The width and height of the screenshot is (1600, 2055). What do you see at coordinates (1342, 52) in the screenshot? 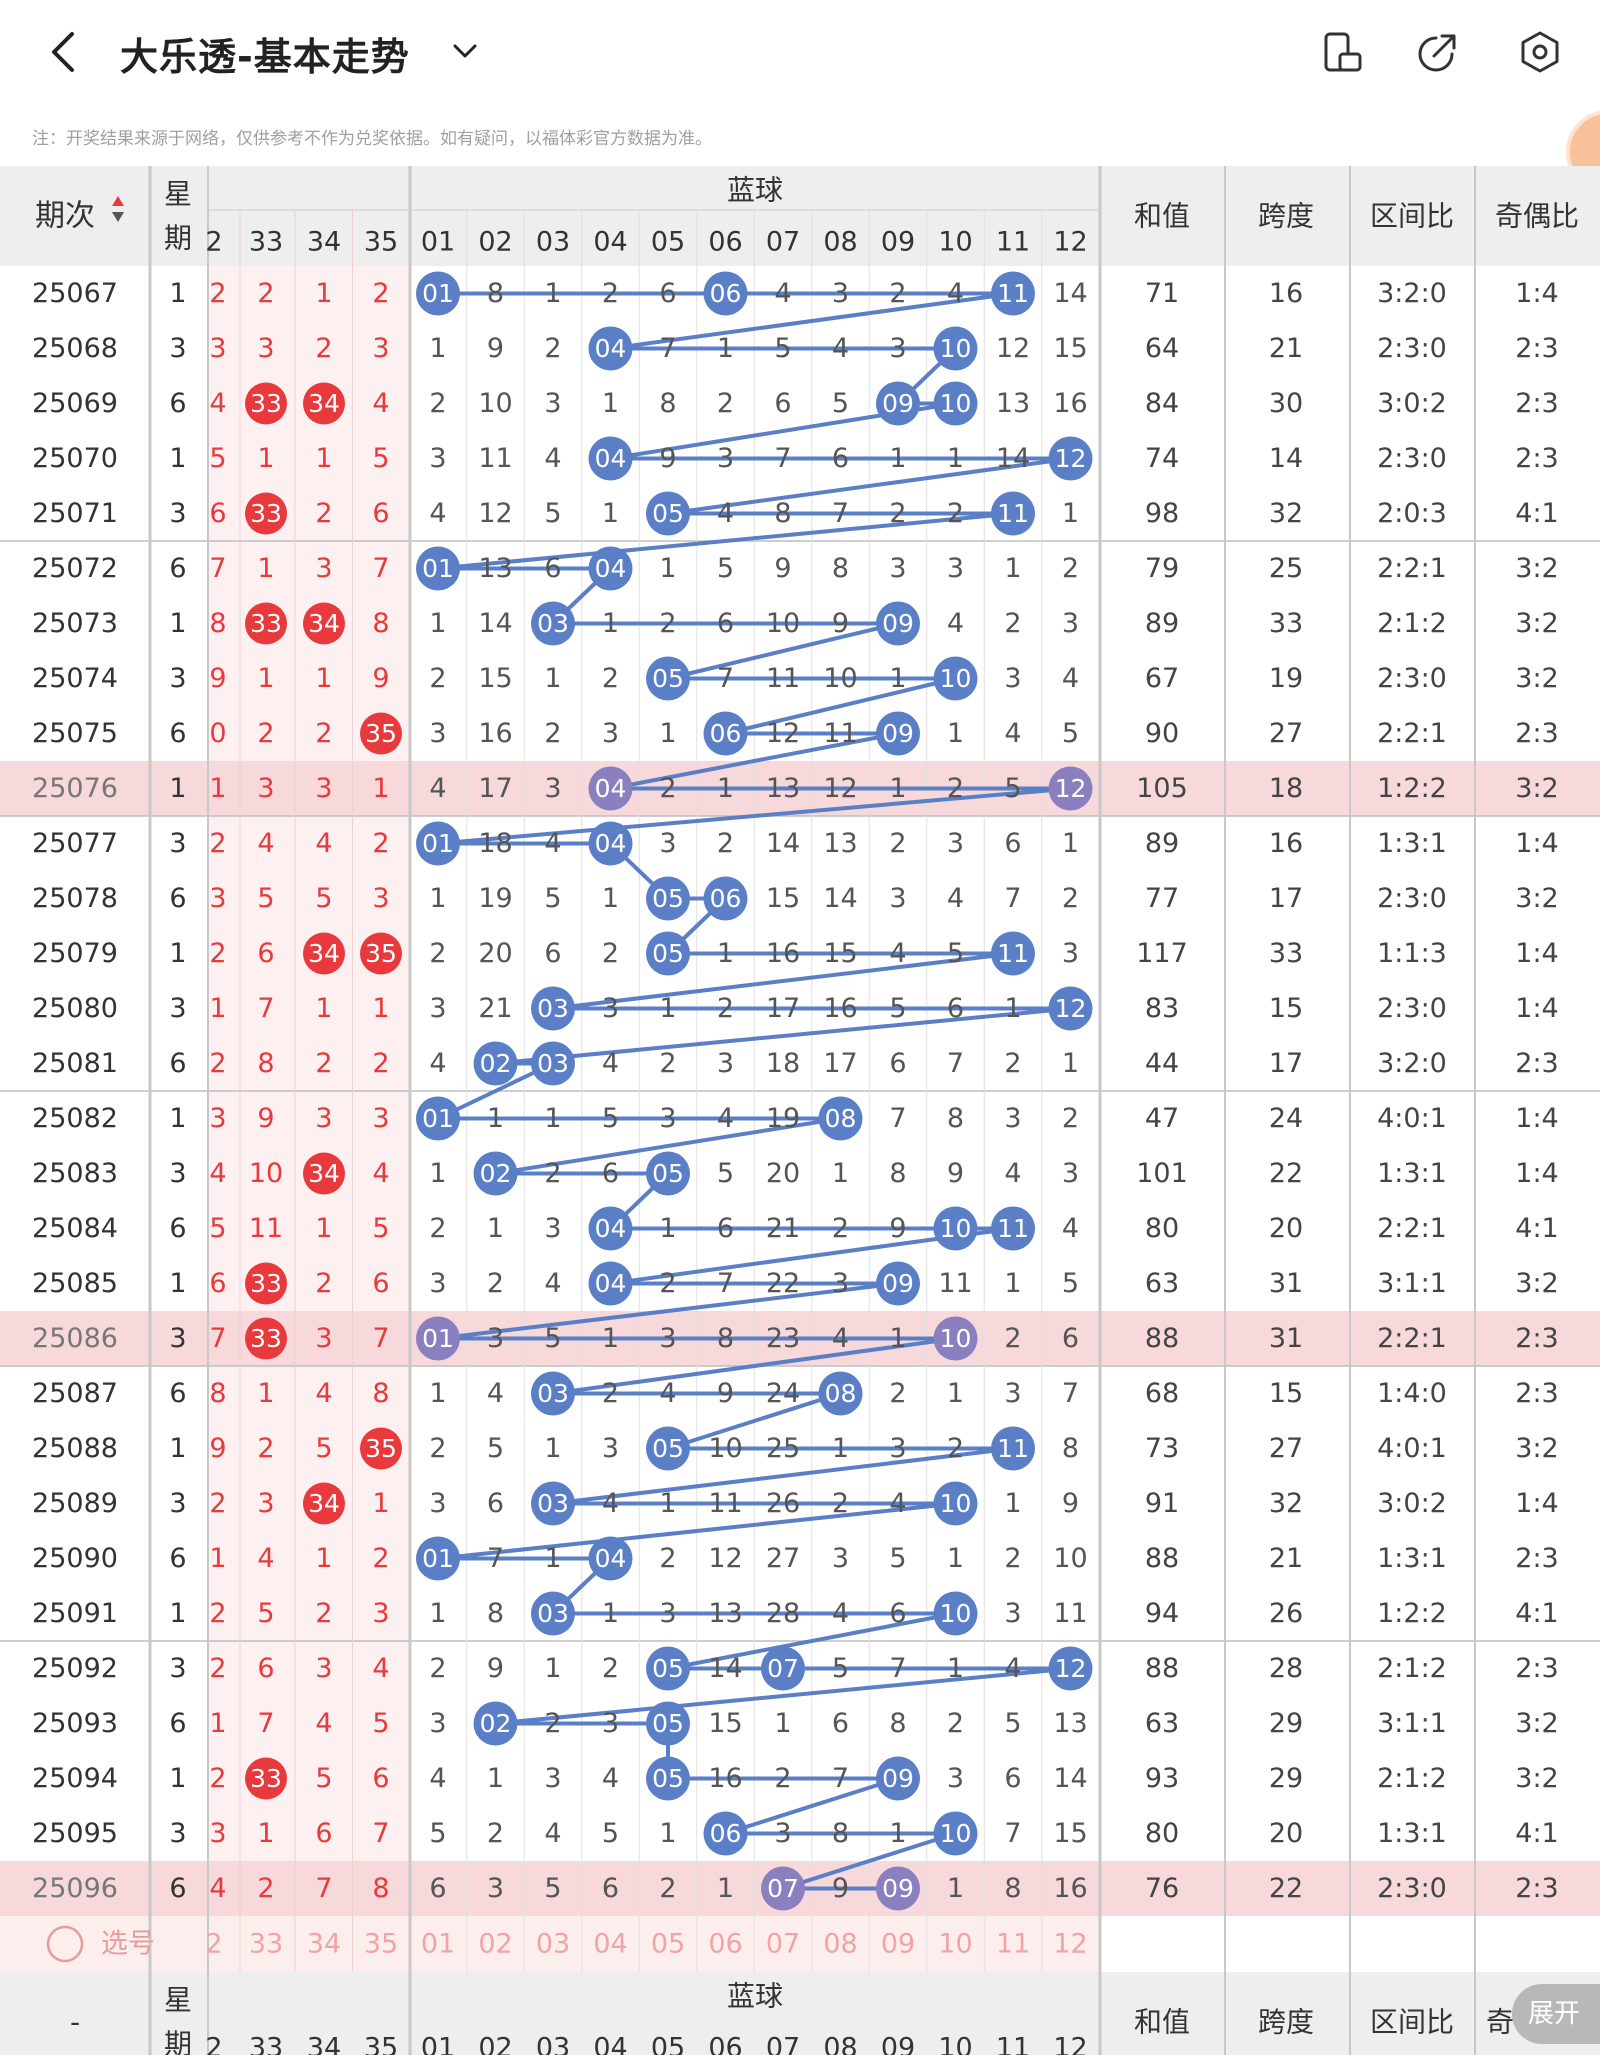
I see `phone-rotate-icon` at bounding box center [1342, 52].